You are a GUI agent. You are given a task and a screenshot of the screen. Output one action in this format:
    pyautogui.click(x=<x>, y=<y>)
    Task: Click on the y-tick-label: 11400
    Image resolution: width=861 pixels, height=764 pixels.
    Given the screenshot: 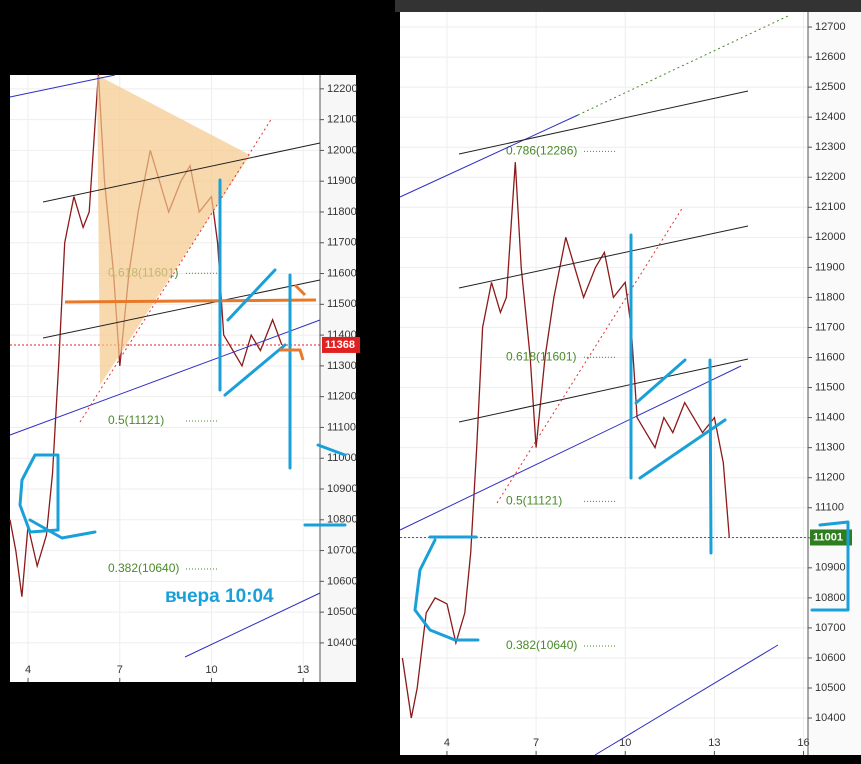 What is the action you would take?
    pyautogui.click(x=830, y=418)
    